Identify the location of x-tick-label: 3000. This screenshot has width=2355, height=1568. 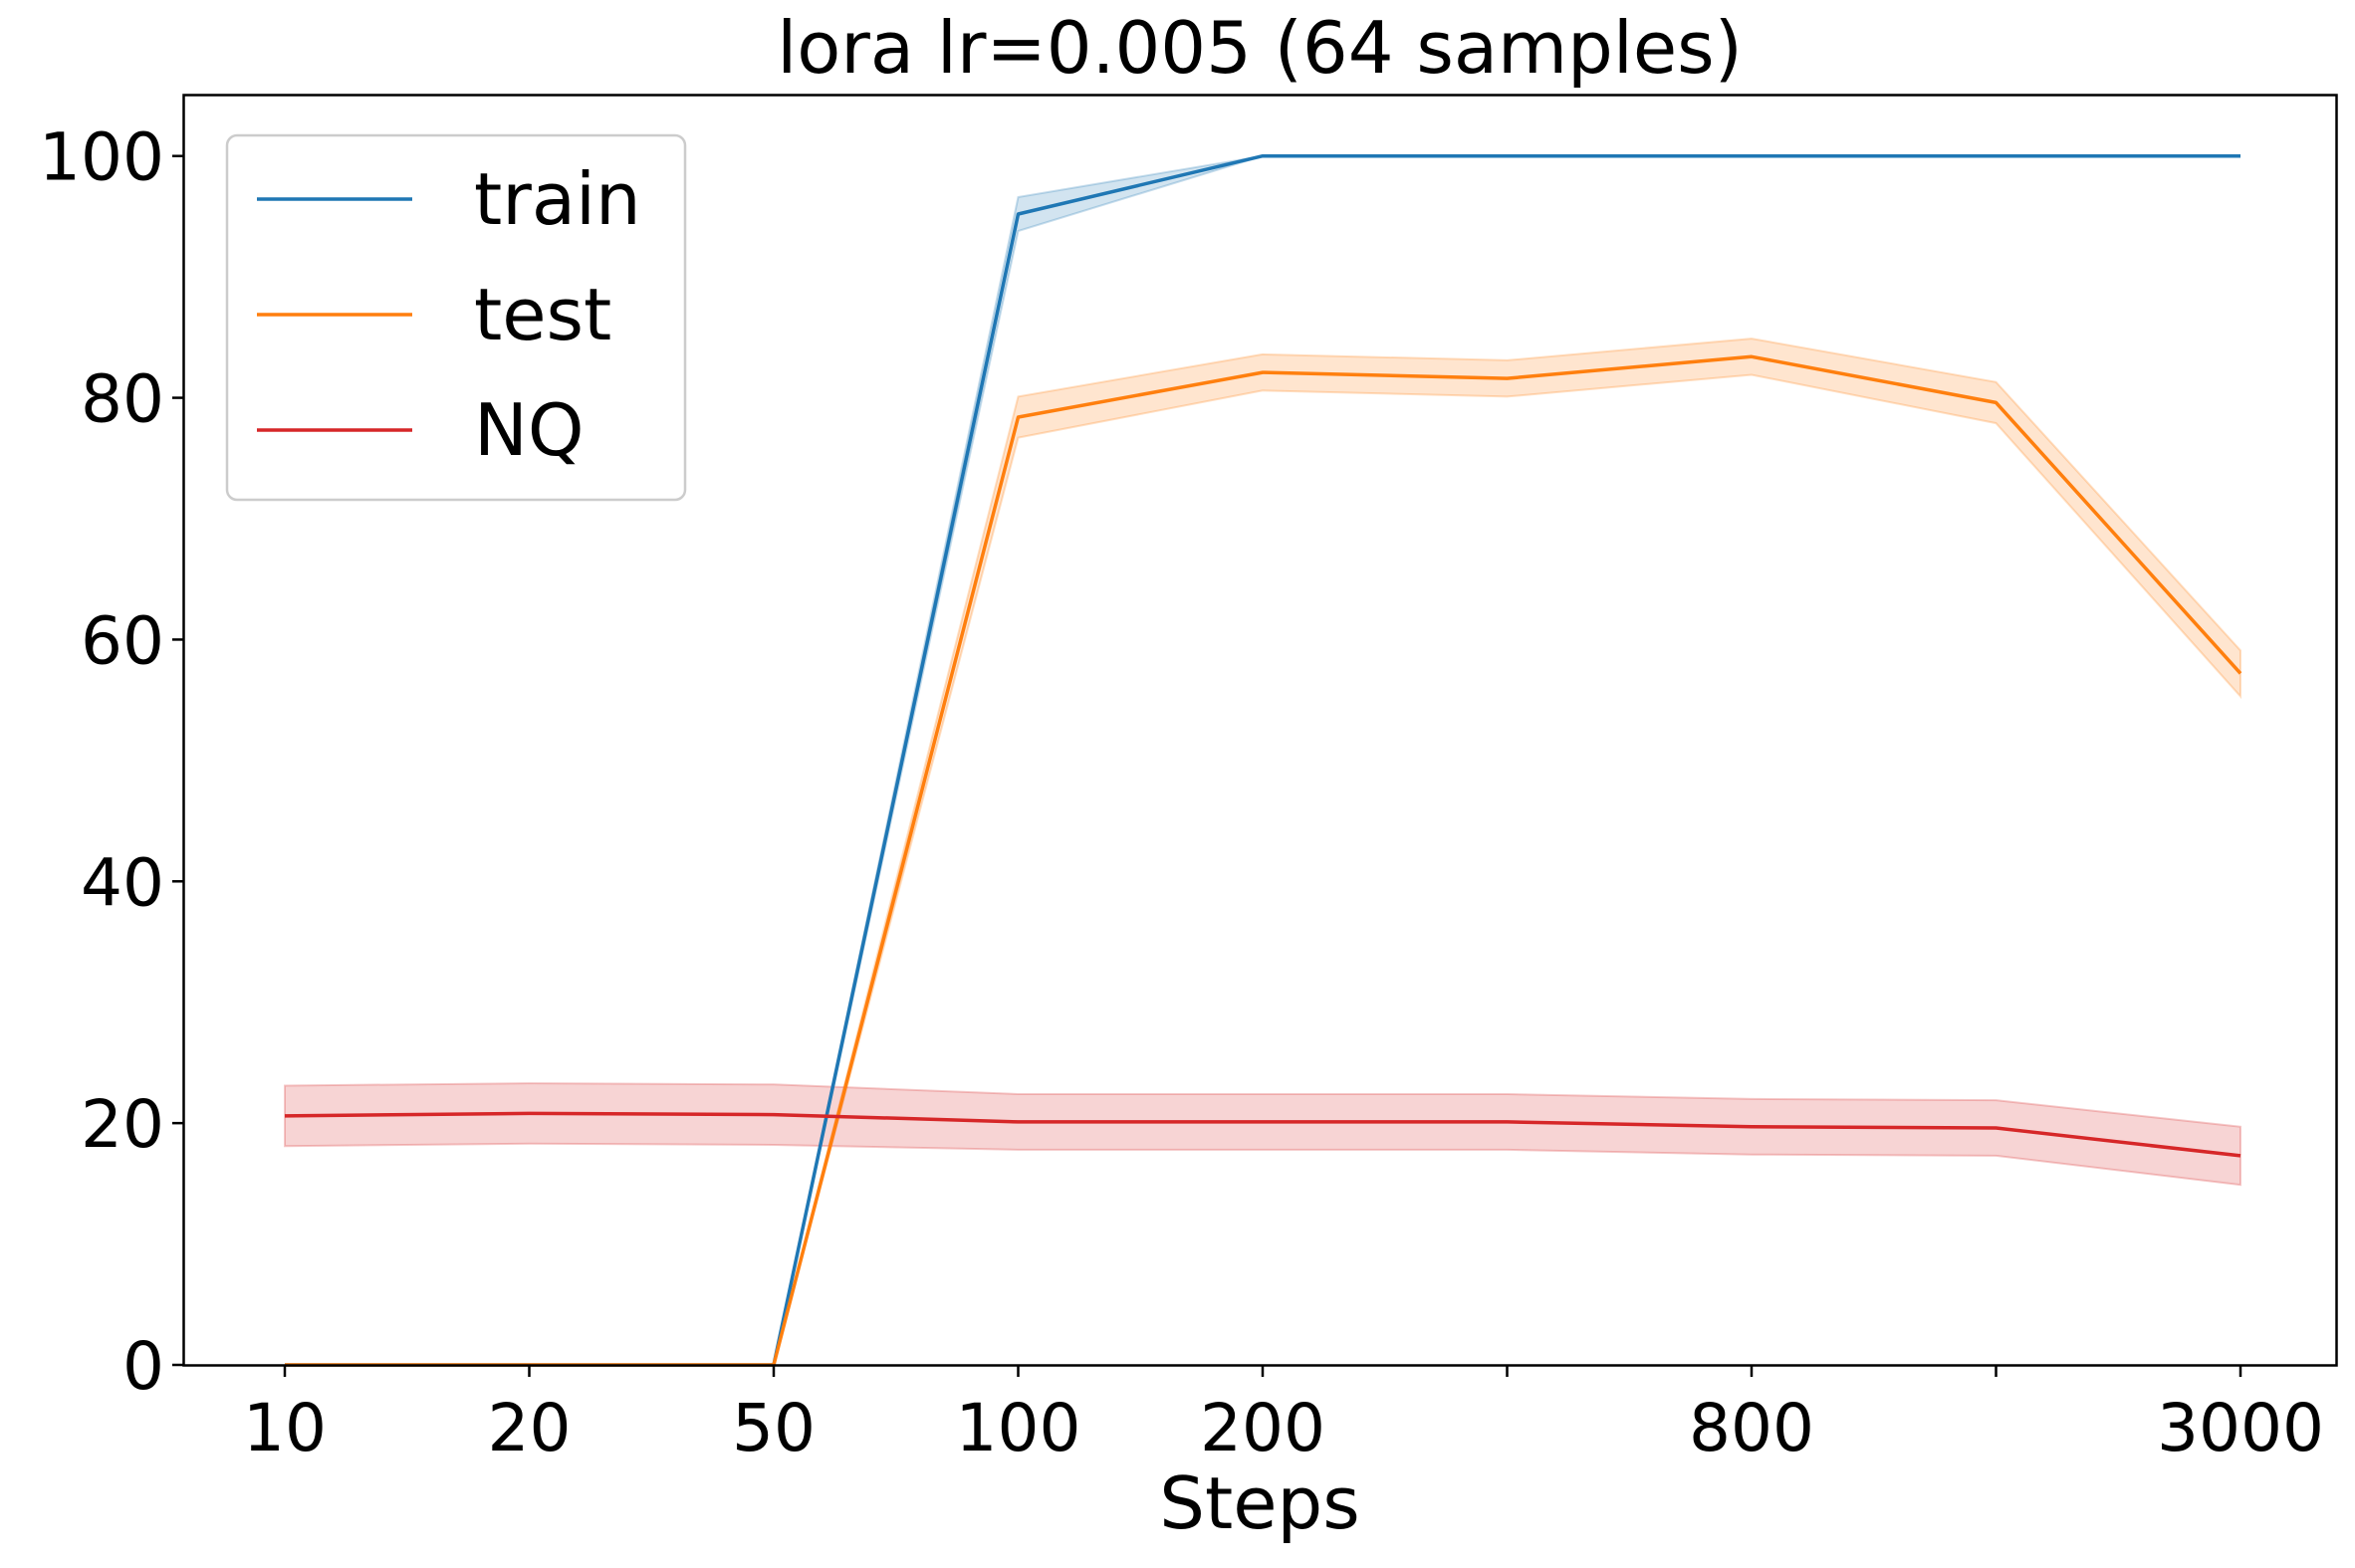
(2240, 1428).